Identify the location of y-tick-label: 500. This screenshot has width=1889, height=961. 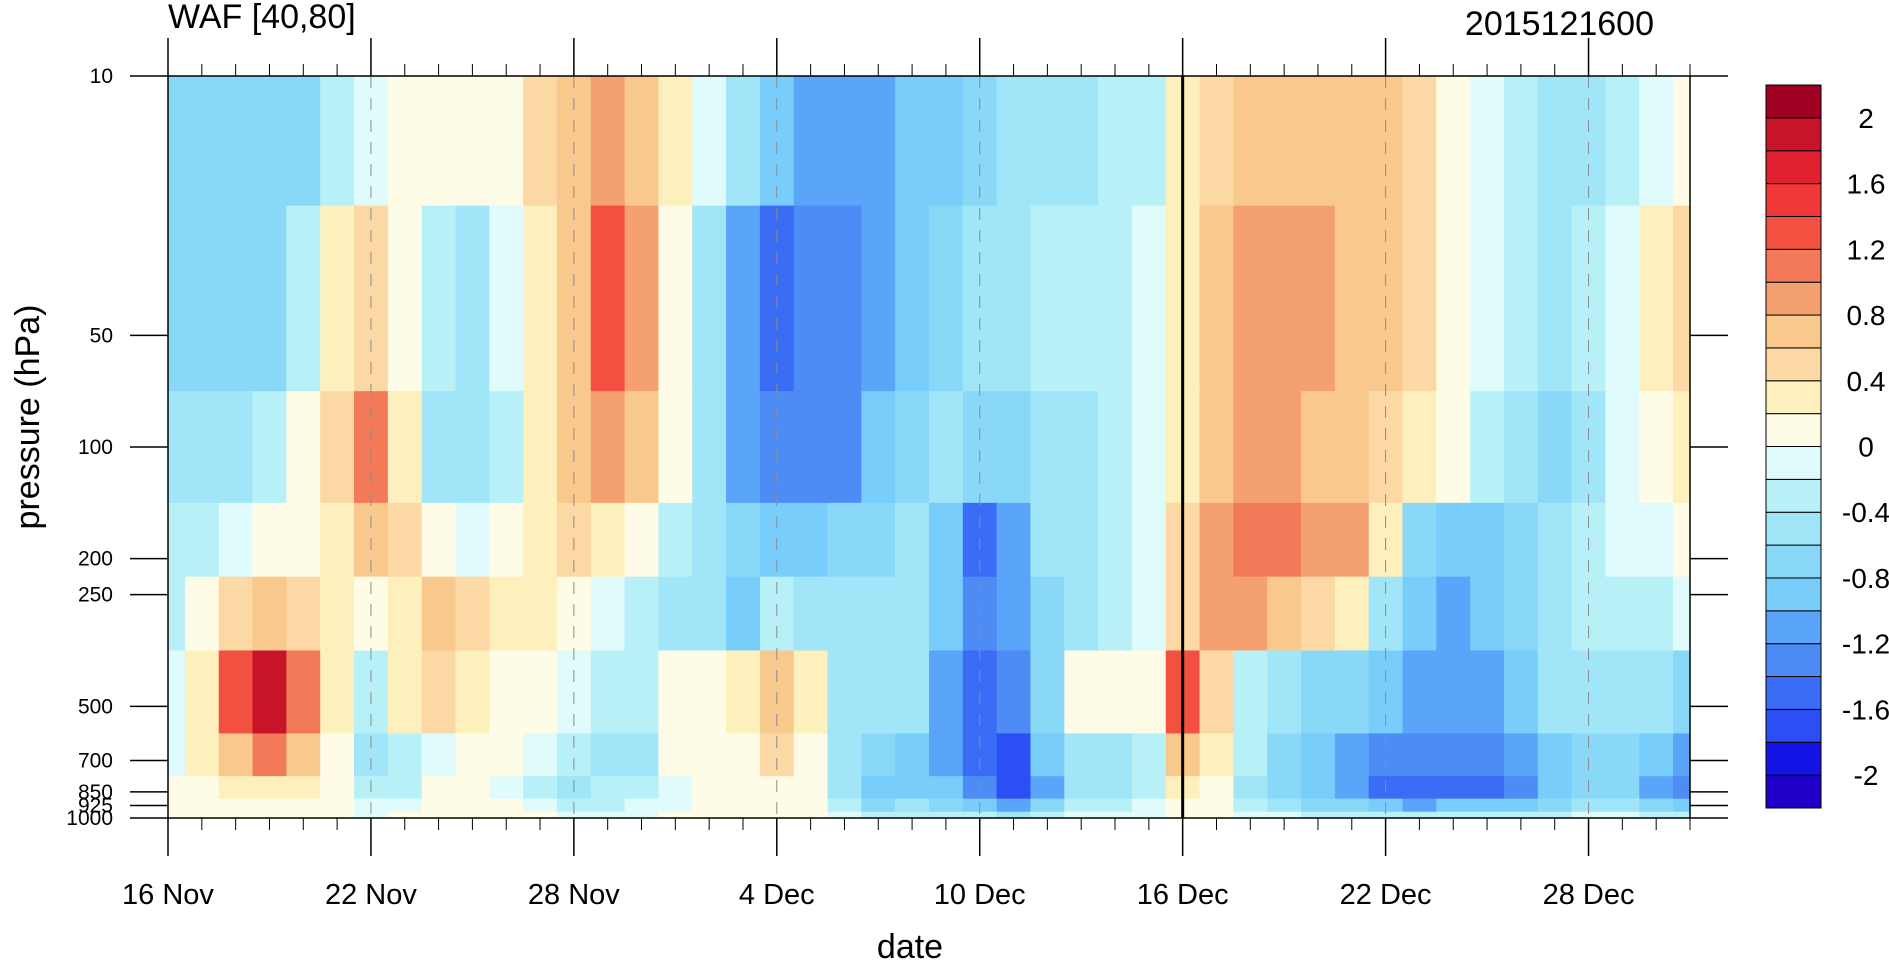
(95, 706).